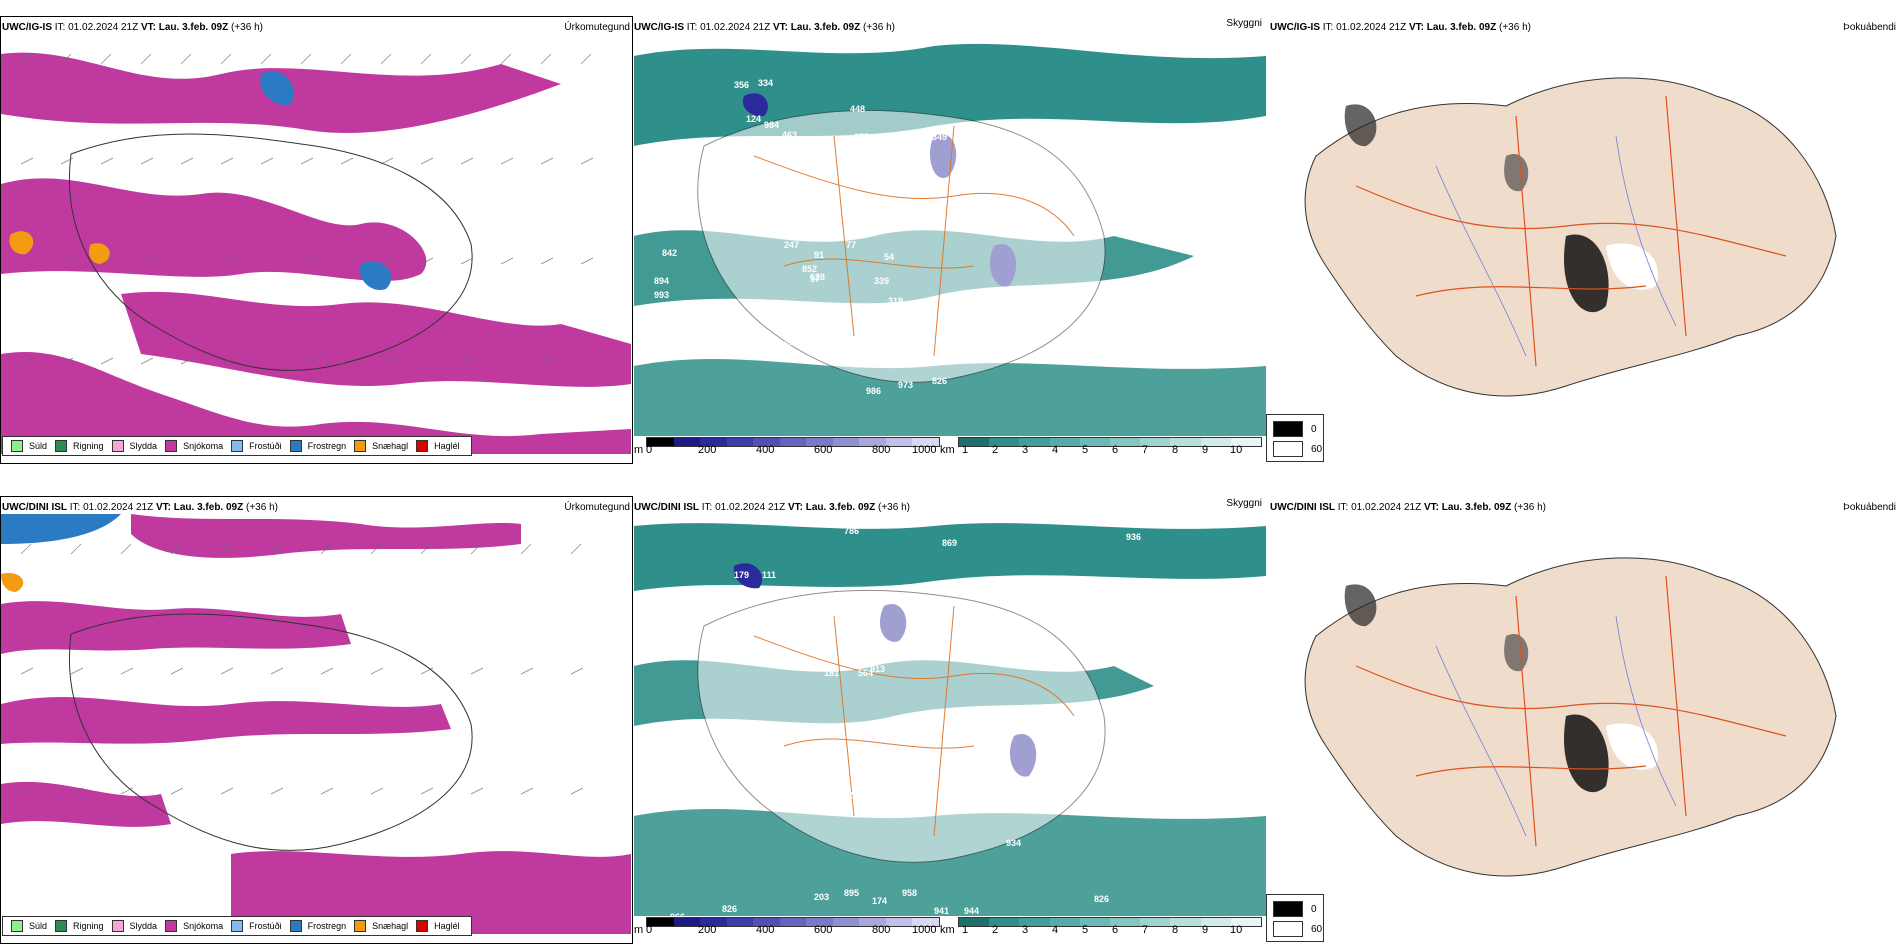 The height and width of the screenshot is (950, 1900). I want to click on fog-map, so click(1570, 717).